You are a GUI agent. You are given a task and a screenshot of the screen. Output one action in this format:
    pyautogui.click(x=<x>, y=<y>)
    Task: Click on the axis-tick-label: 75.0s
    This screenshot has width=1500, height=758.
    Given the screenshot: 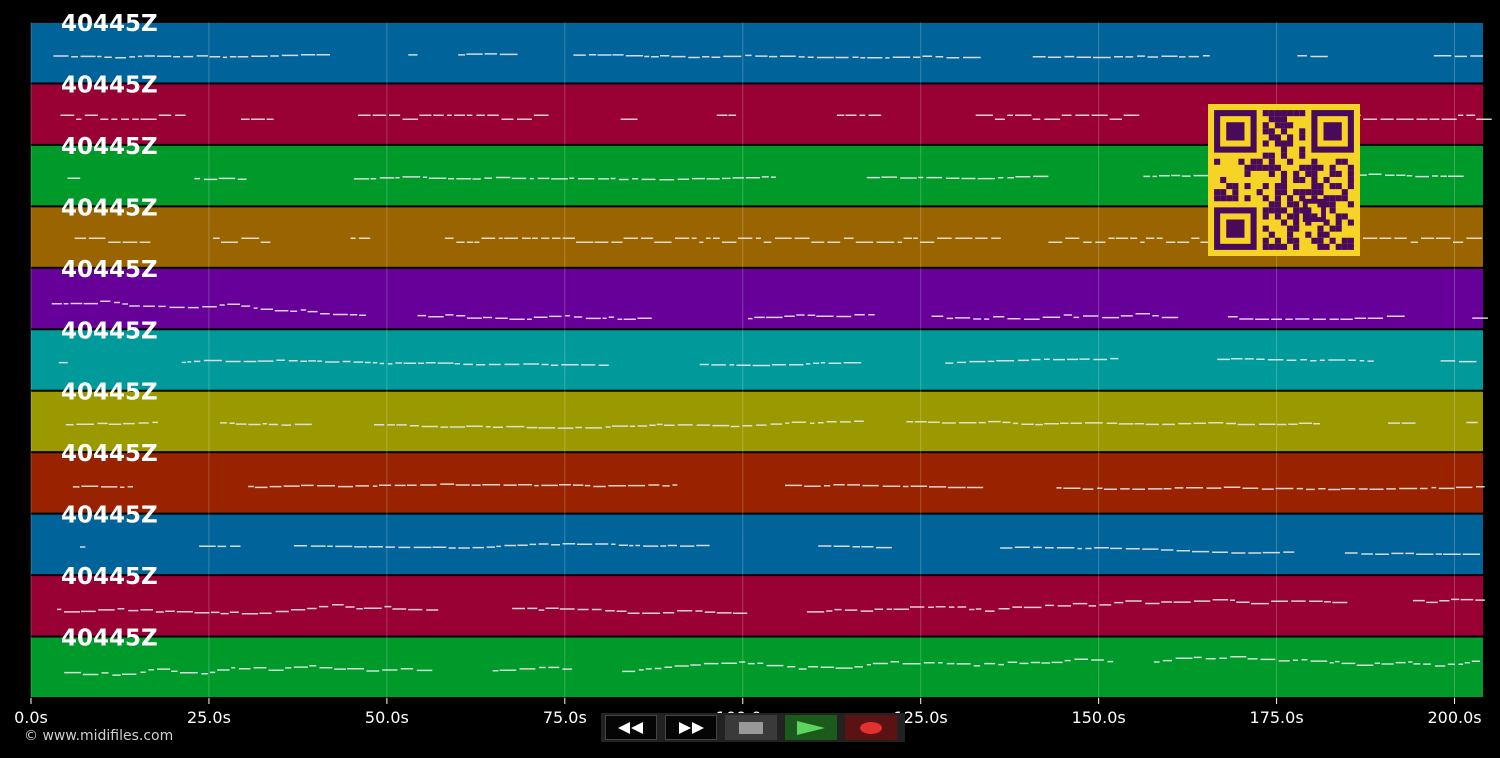 What is the action you would take?
    pyautogui.click(x=565, y=717)
    